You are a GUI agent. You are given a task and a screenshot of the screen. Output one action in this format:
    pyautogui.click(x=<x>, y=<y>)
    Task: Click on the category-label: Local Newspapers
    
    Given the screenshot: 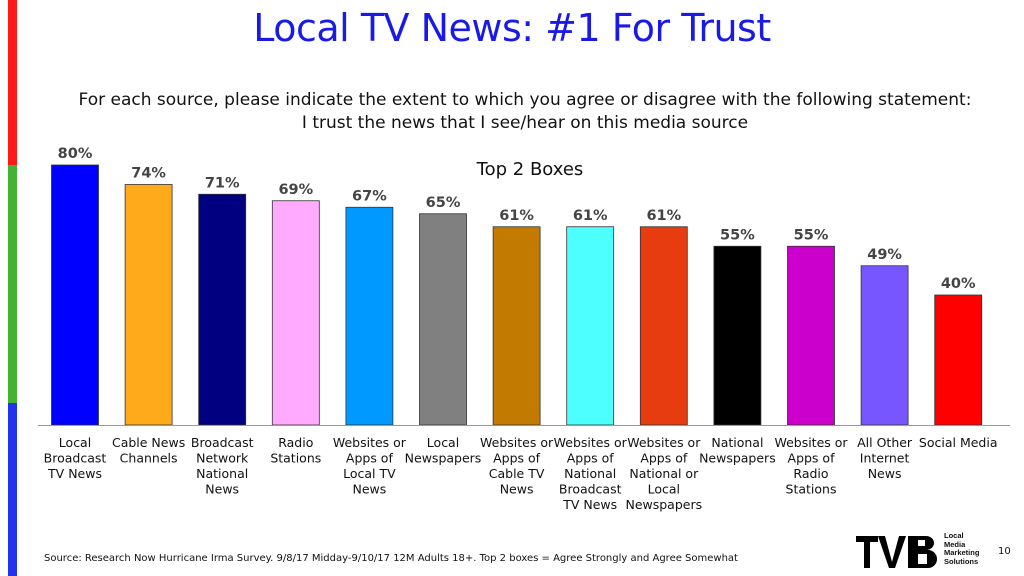 What is the action you would take?
    pyautogui.click(x=443, y=450)
    